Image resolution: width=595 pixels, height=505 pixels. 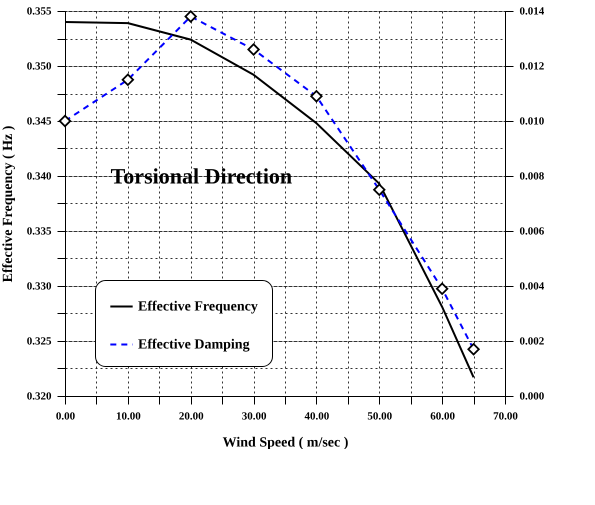 What do you see at coordinates (532, 286) in the screenshot?
I see `y2-tick-label: 0.004` at bounding box center [532, 286].